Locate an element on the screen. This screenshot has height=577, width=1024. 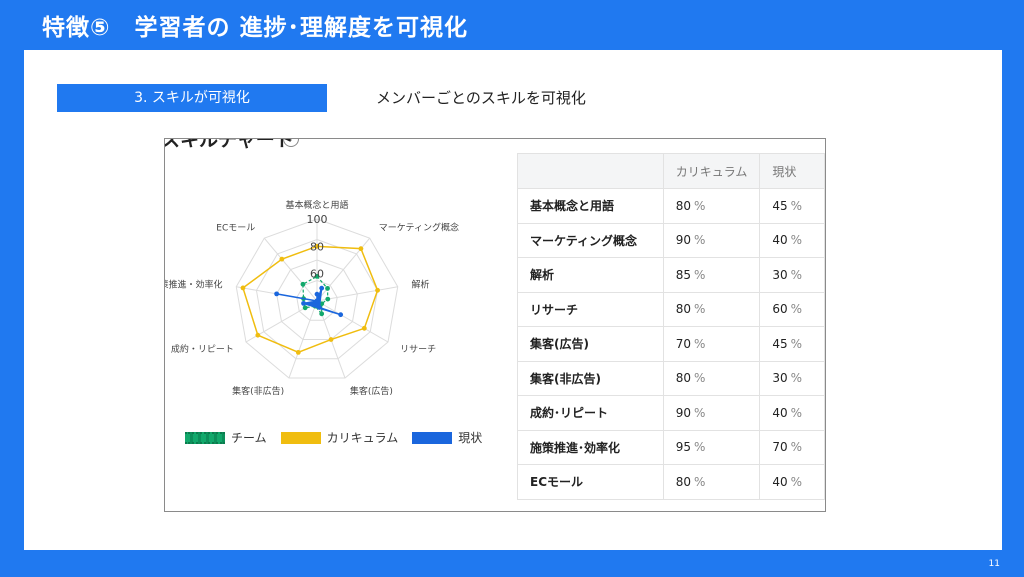
table-row: マーケティング概念 90% 40% is located at coordinates (671, 240).